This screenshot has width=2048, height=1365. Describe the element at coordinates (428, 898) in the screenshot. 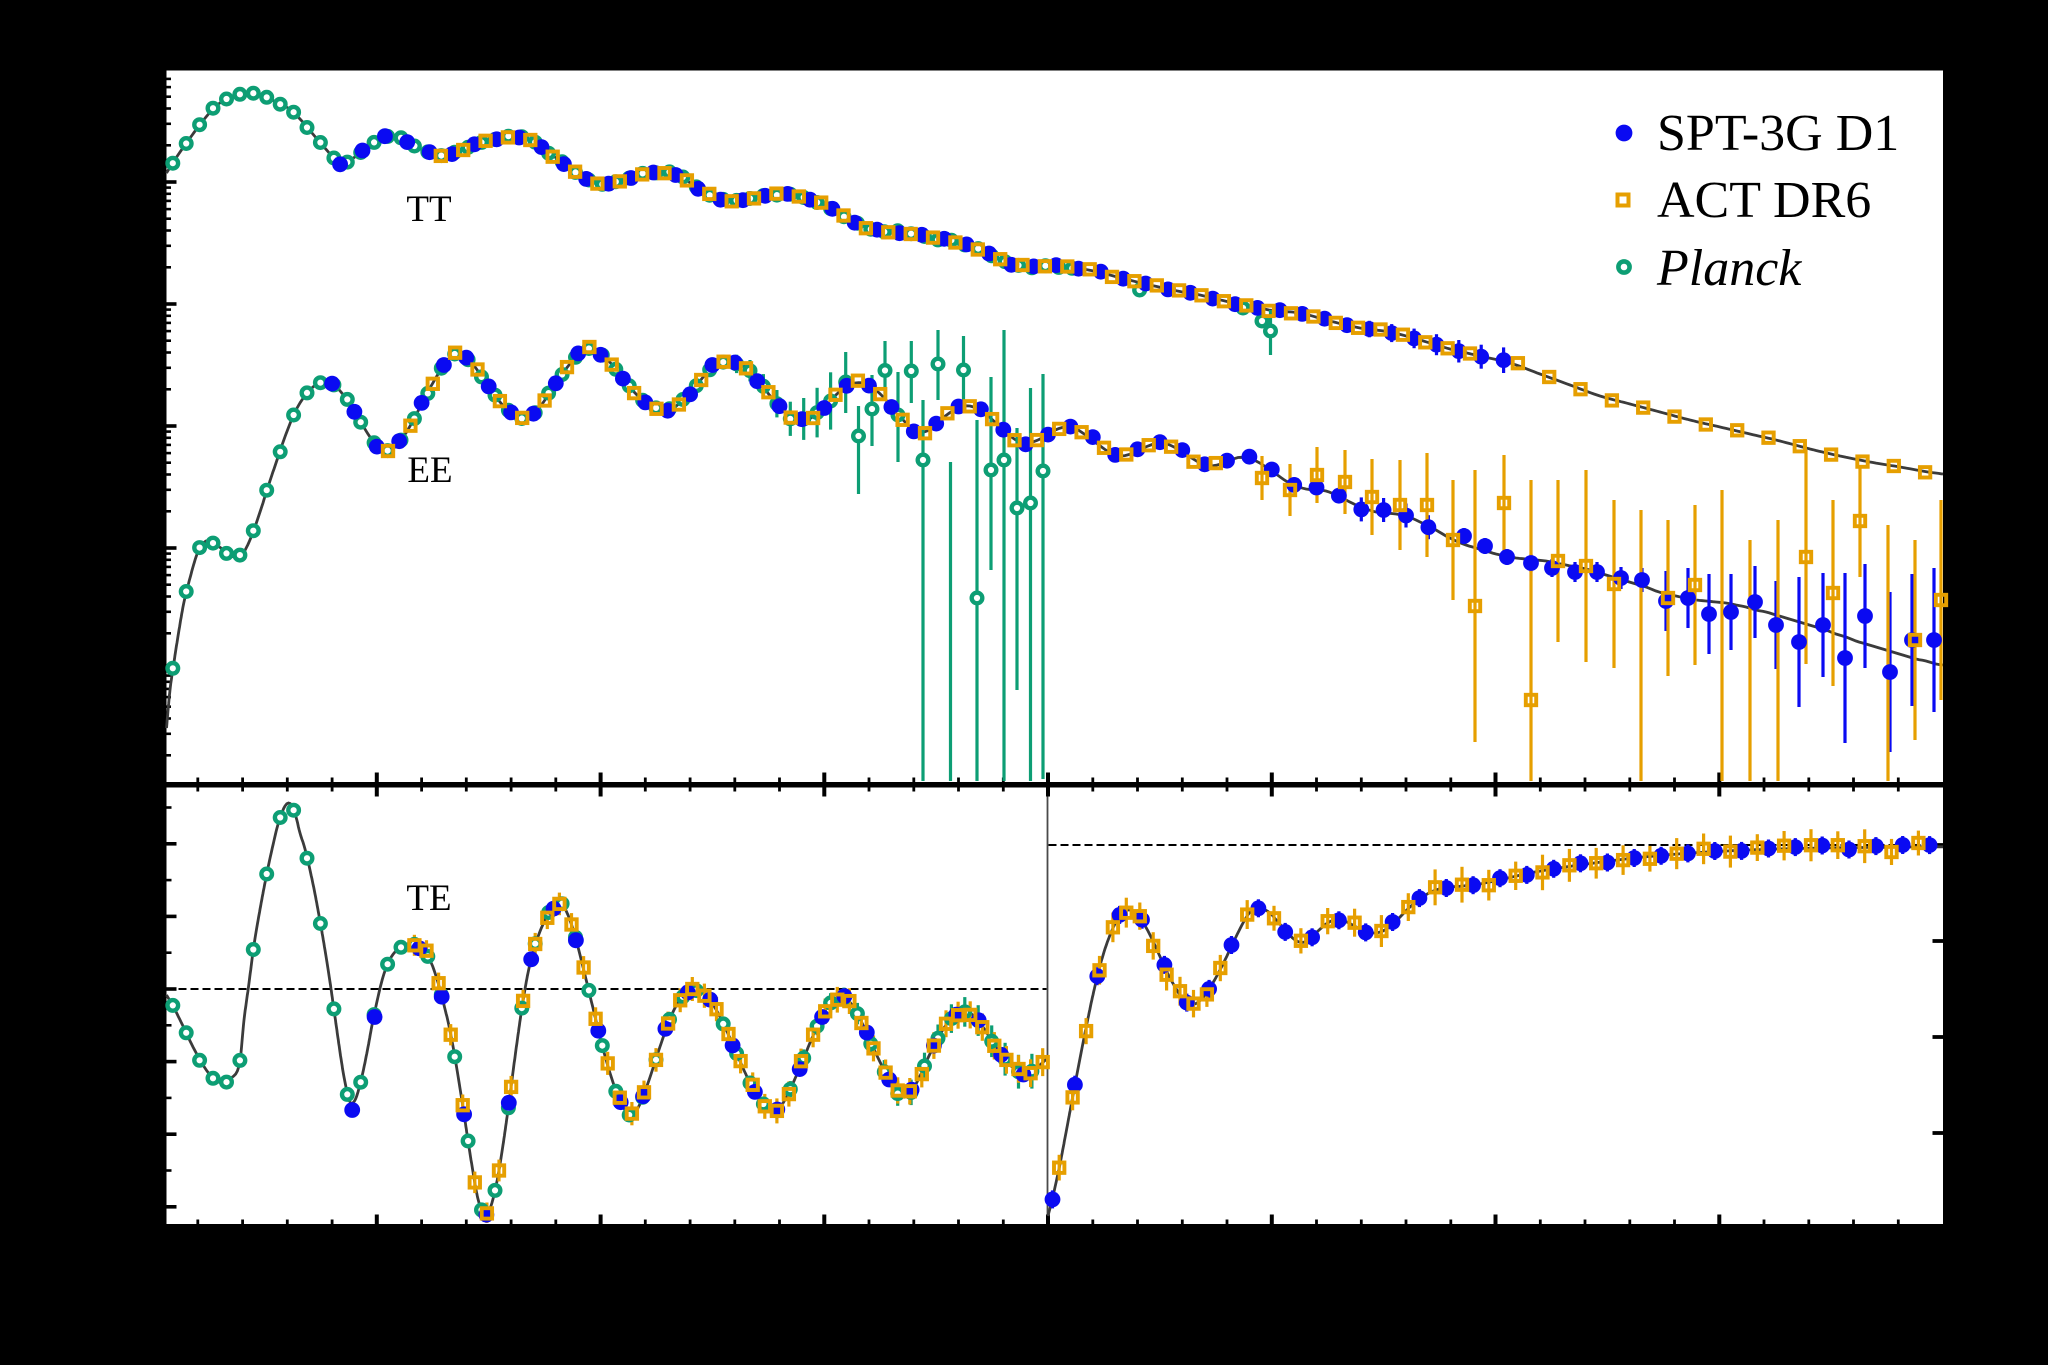

I see `svg-text: TE` at that location.